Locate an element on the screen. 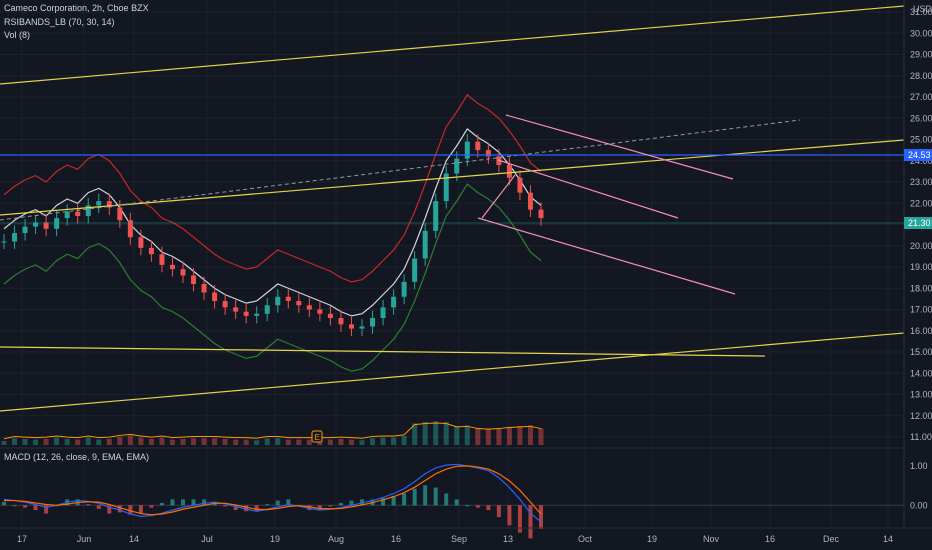 The width and height of the screenshot is (932, 550). price-tick: 28.00 is located at coordinates (921, 76).